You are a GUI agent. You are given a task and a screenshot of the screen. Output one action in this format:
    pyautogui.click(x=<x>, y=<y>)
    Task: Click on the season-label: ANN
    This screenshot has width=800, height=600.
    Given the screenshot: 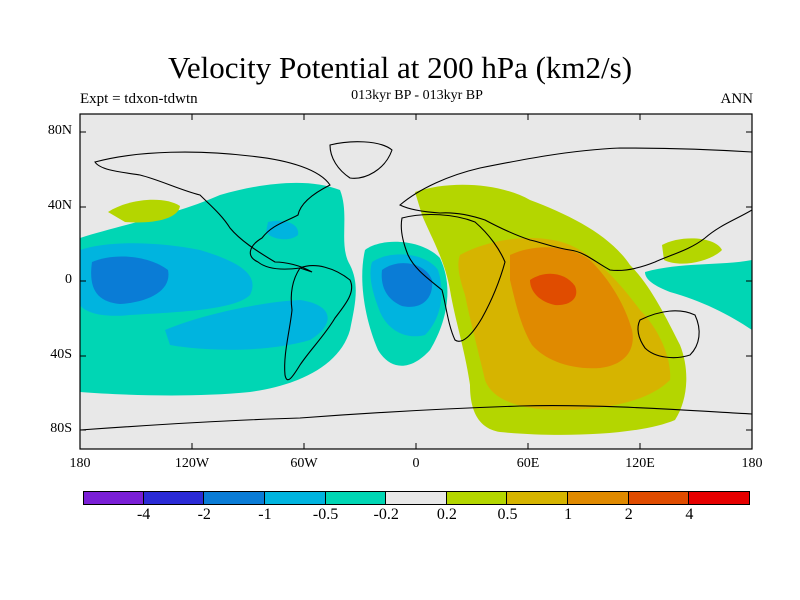 What is the action you would take?
    pyautogui.click(x=737, y=99)
    